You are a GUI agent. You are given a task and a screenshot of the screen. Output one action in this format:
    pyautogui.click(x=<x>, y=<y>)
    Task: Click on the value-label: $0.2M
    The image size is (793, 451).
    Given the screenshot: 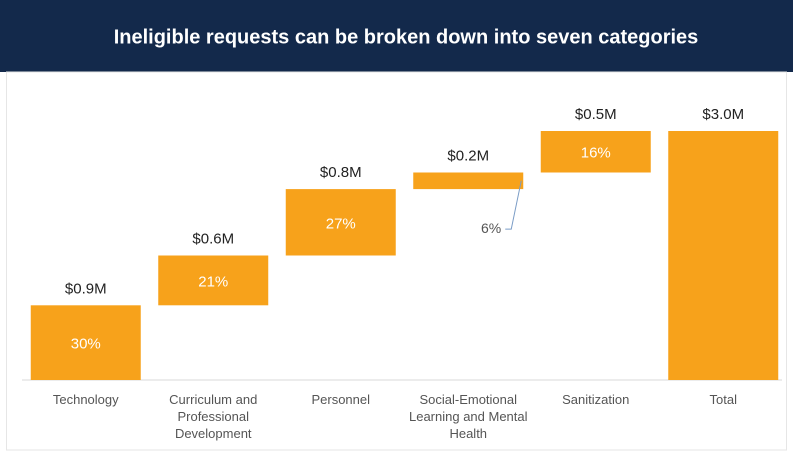 What is the action you would take?
    pyautogui.click(x=468, y=155)
    